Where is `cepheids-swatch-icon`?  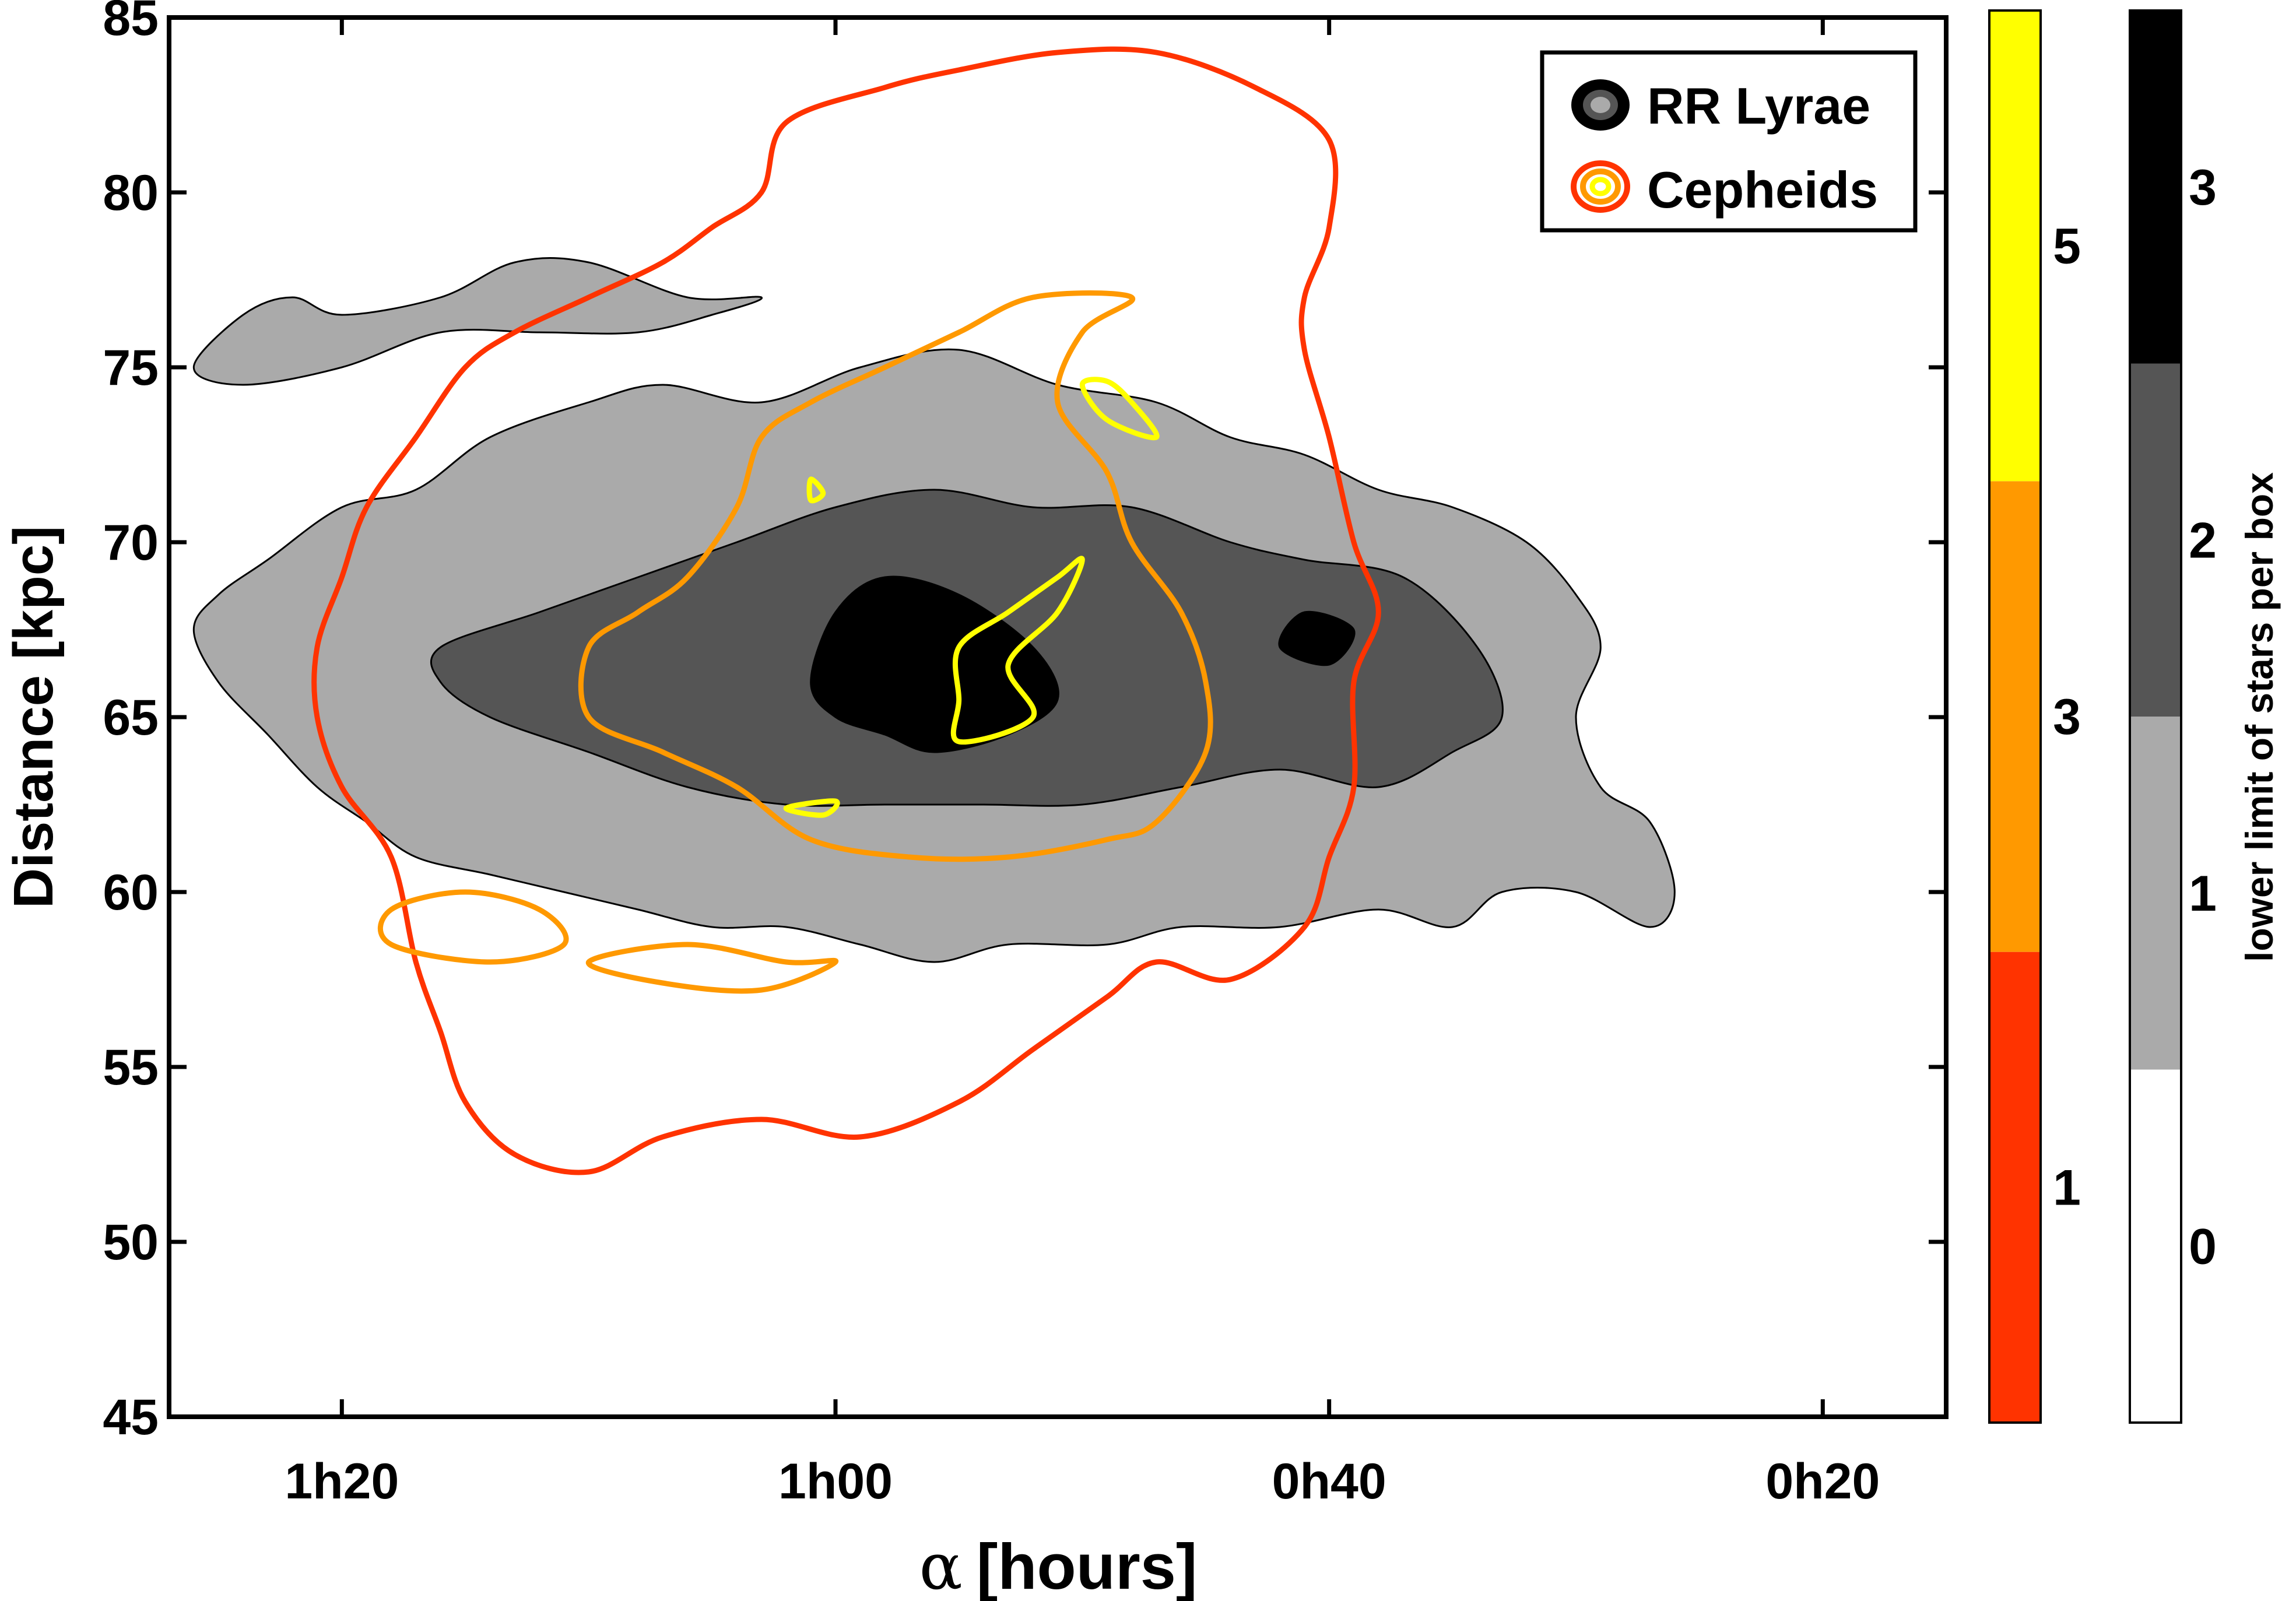
cepheids-swatch-icon is located at coordinates (1600, 186).